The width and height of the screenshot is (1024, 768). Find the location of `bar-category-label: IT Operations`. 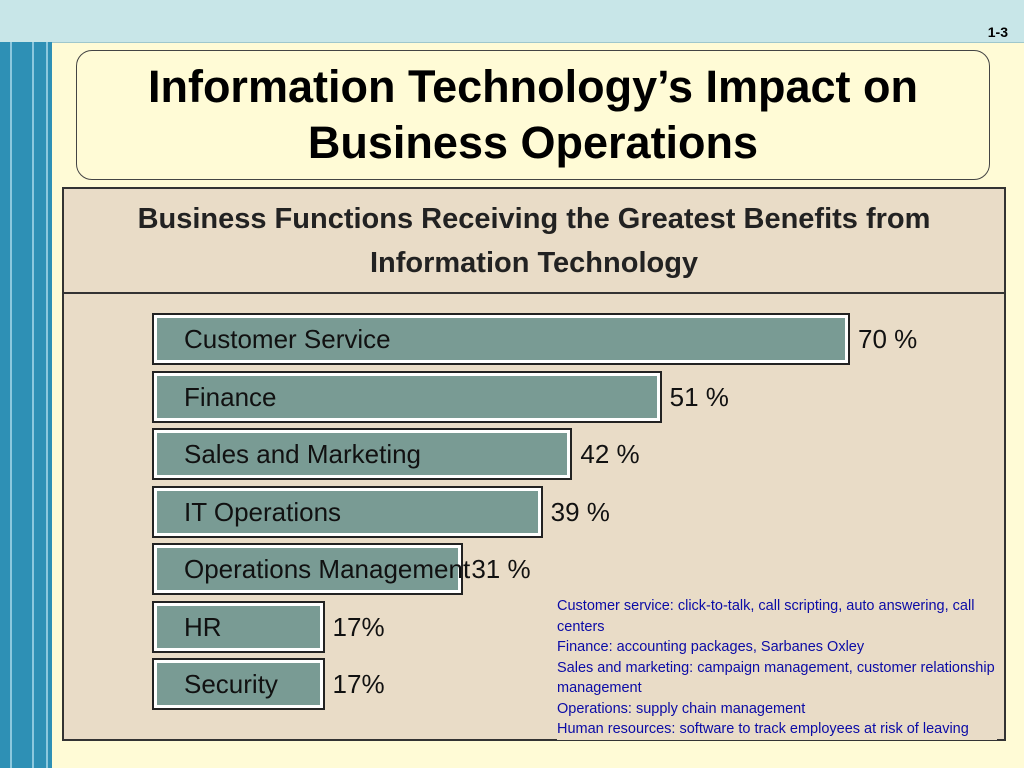

bar-category-label: IT Operations is located at coordinates (263, 511).